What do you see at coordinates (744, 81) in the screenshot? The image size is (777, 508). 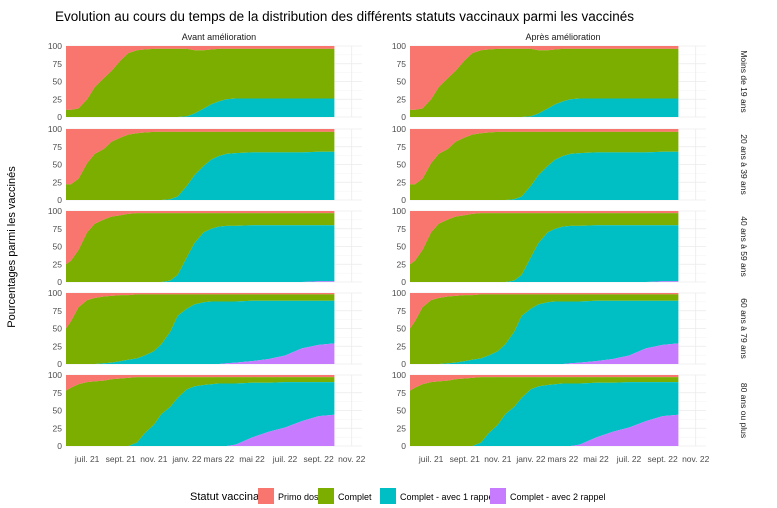 I see `row-strip-label: Moins de 19 ans` at bounding box center [744, 81].